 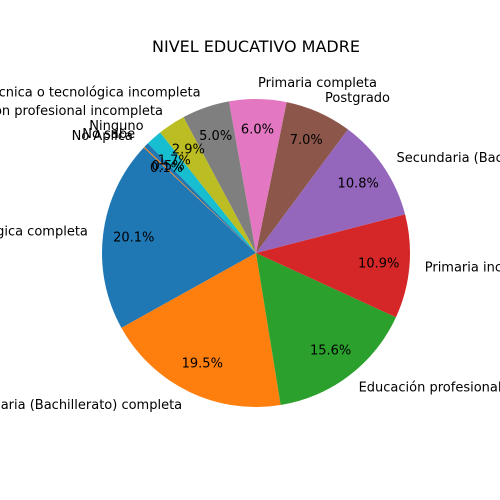 What do you see at coordinates (378, 263) in the screenshot?
I see `slice-percent-label: 10.9%` at bounding box center [378, 263].